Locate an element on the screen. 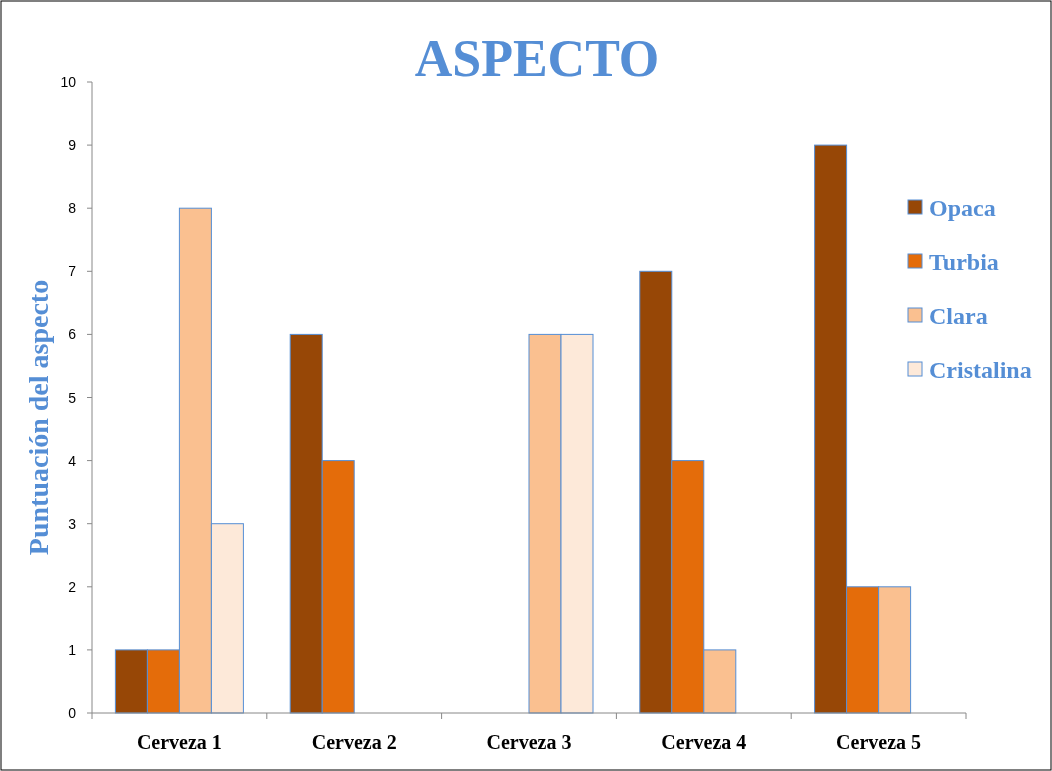 Image resolution: width=1052 pixels, height=771 pixels. legend-label: Clara is located at coordinates (958, 316).